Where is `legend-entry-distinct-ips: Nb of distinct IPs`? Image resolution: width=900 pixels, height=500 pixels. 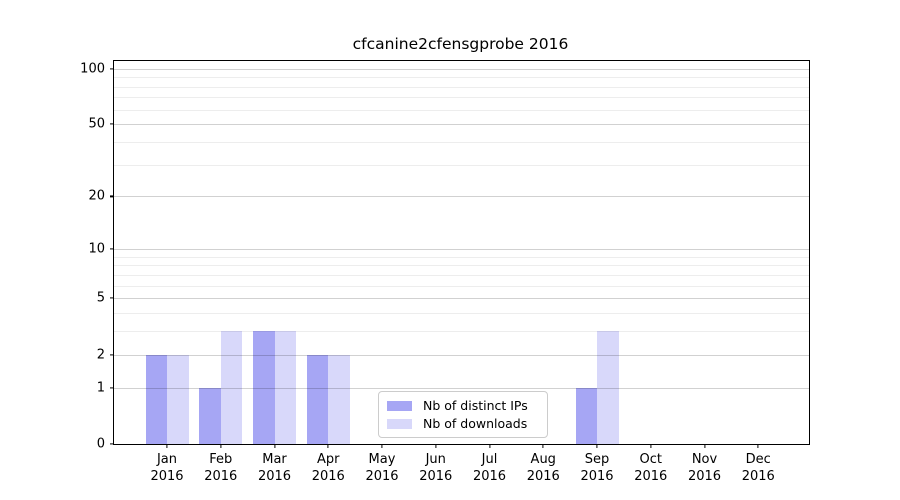
legend-entry-distinct-ips: Nb of distinct IPs is located at coordinates (463, 405).